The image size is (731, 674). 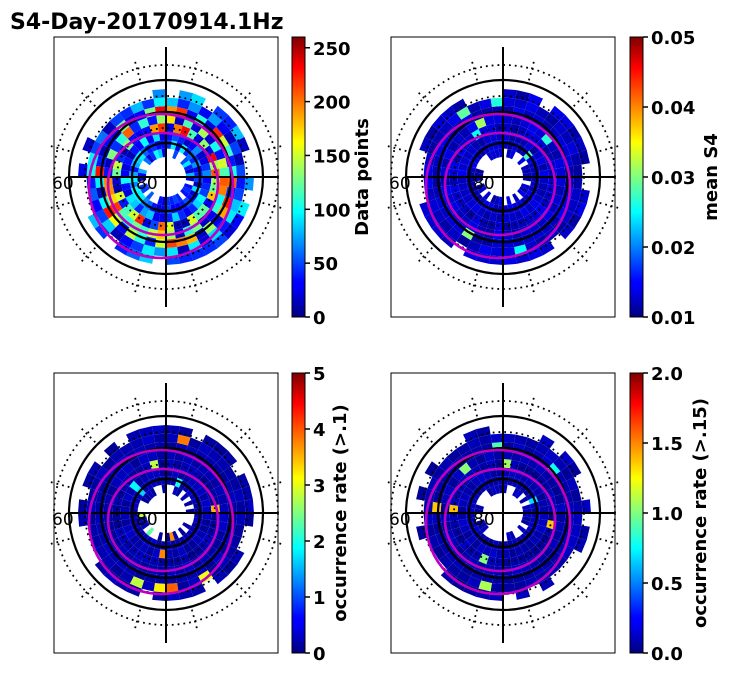 What do you see at coordinates (711, 177) in the screenshot?
I see `colorbar-label: mean S4` at bounding box center [711, 177].